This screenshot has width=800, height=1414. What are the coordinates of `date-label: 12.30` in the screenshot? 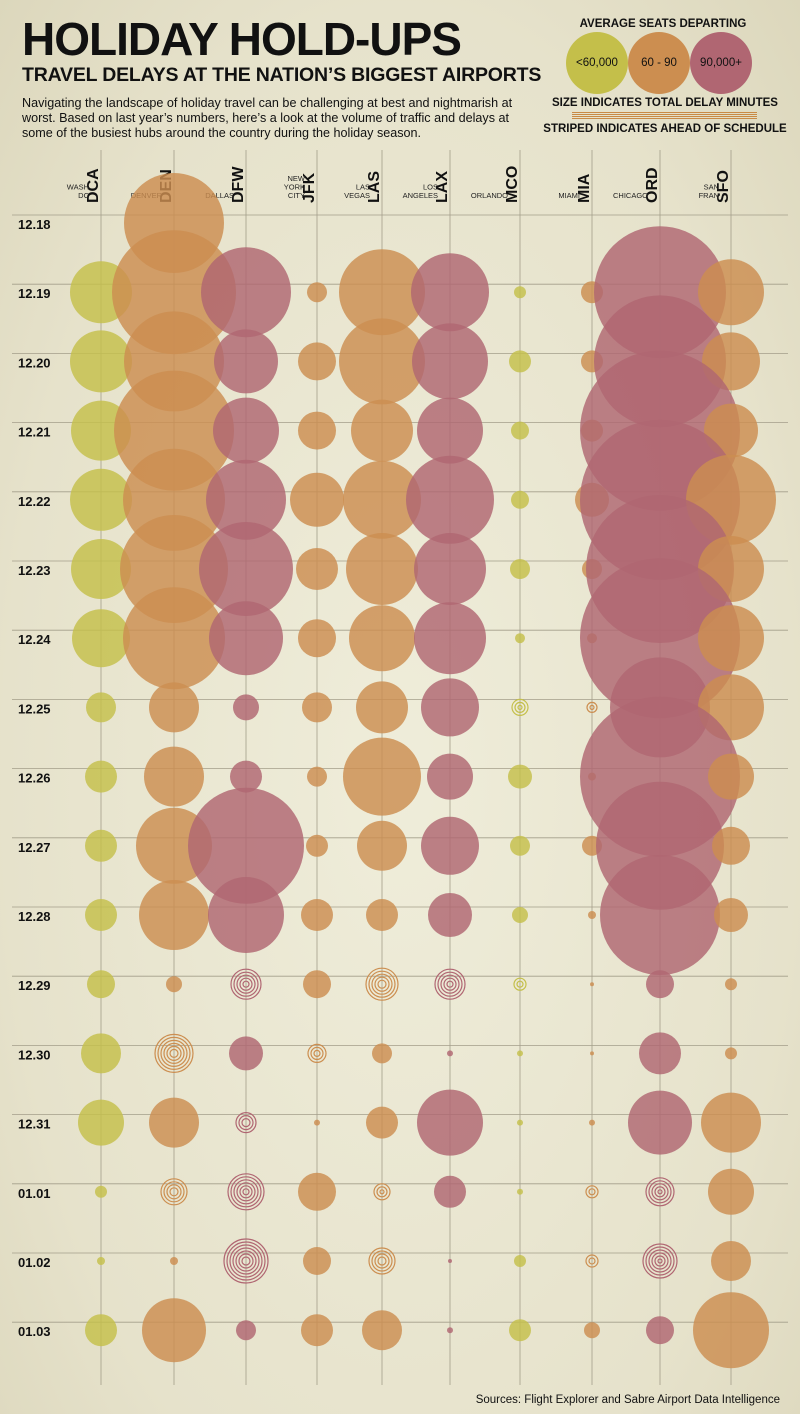 It's located at (34, 1054).